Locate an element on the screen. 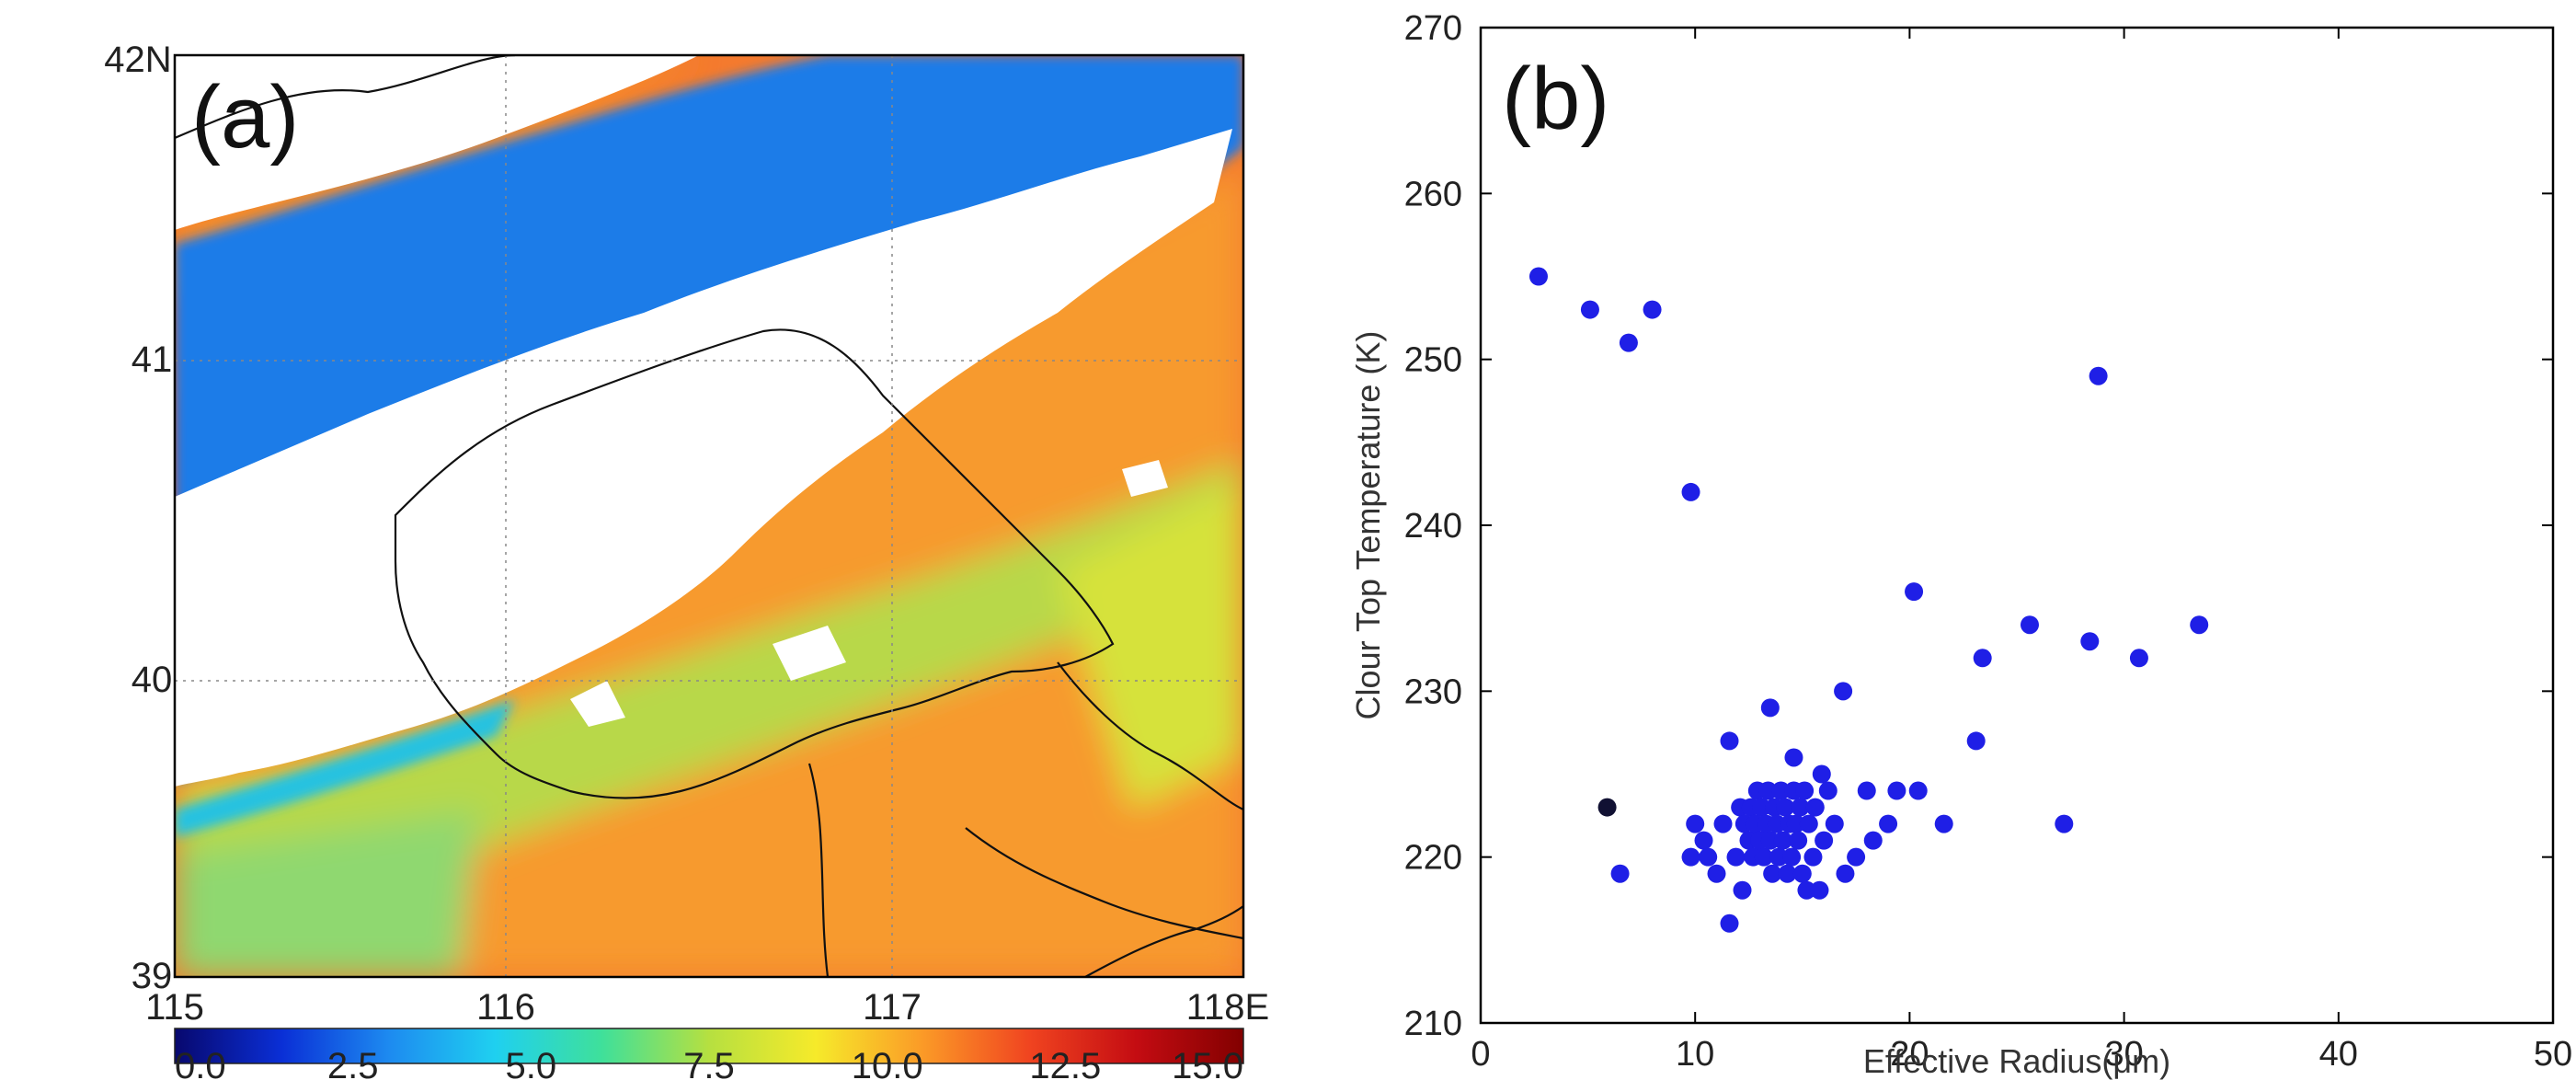 The image size is (2576, 1080). map-y-tick-40: 40 is located at coordinates (152, 680).